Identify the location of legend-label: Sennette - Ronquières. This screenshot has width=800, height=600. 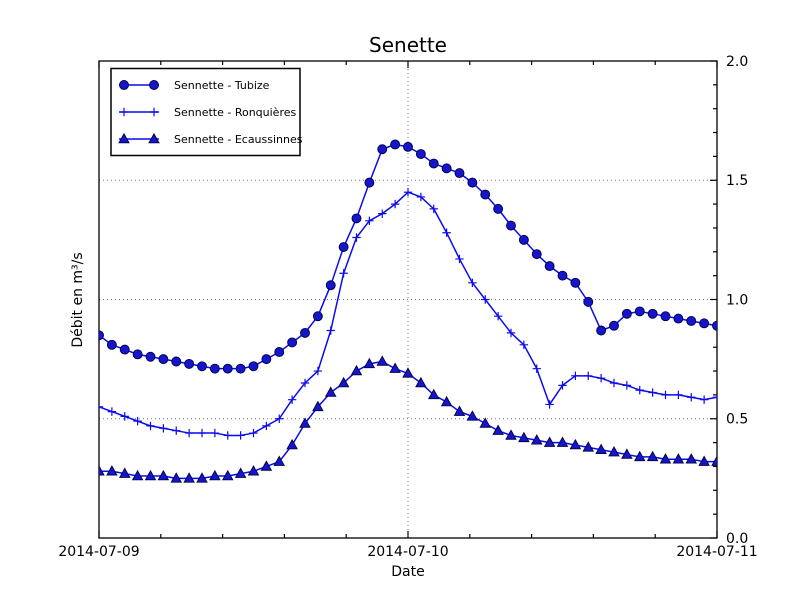
(235, 112).